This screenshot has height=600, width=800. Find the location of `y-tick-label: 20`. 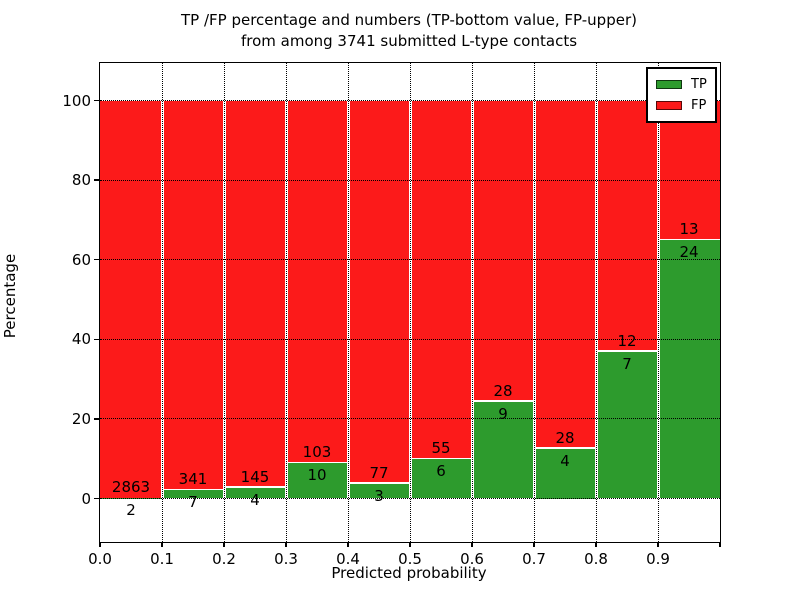

y-tick-label: 20 is located at coordinates (81, 418).